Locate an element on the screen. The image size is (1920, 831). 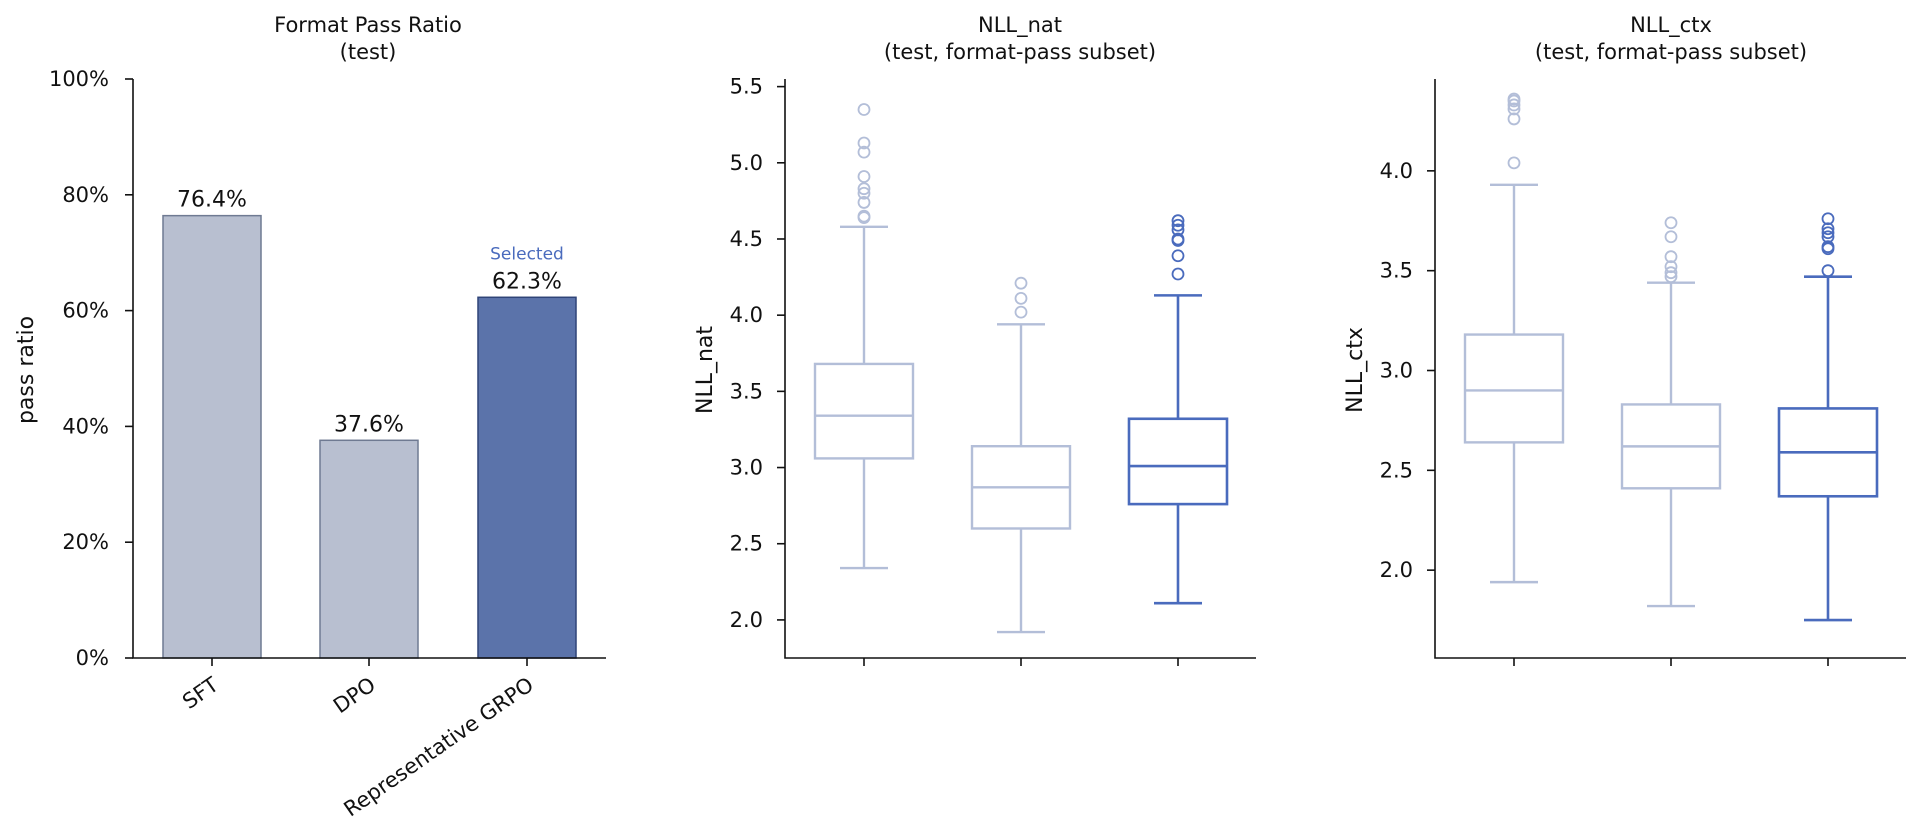
y-ticks: 0% 20% 40% 60% 80% 100% is located at coordinates (91, 368).